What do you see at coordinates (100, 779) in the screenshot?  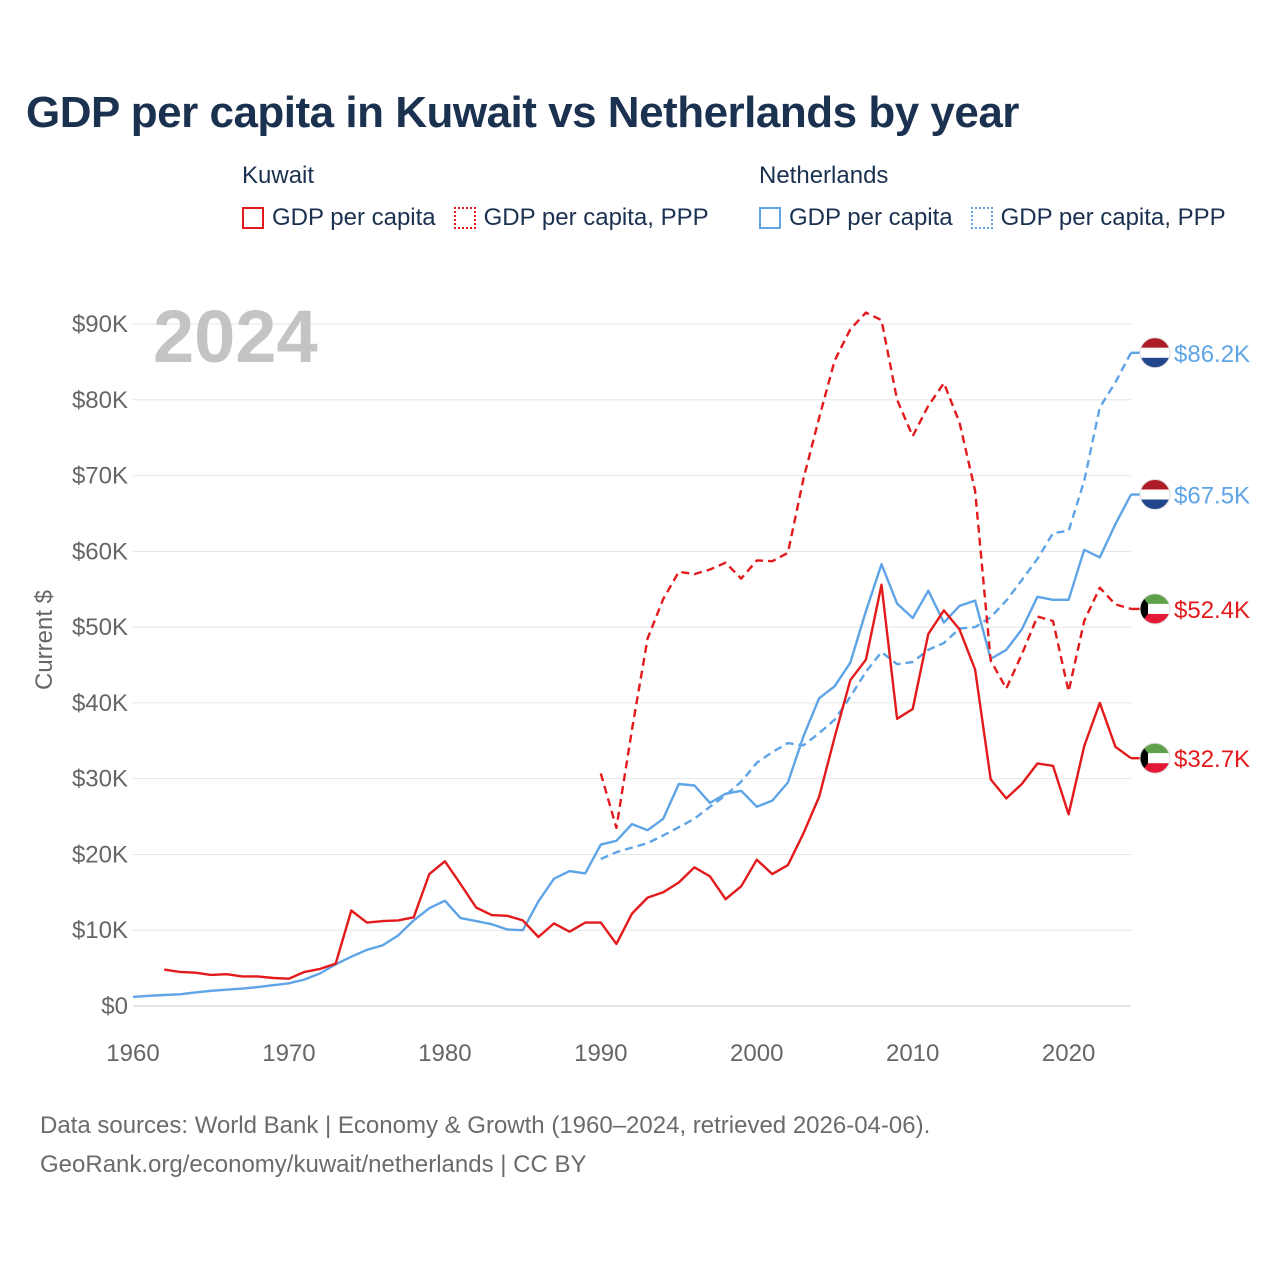 I see `y-tick-label: $30K` at bounding box center [100, 779].